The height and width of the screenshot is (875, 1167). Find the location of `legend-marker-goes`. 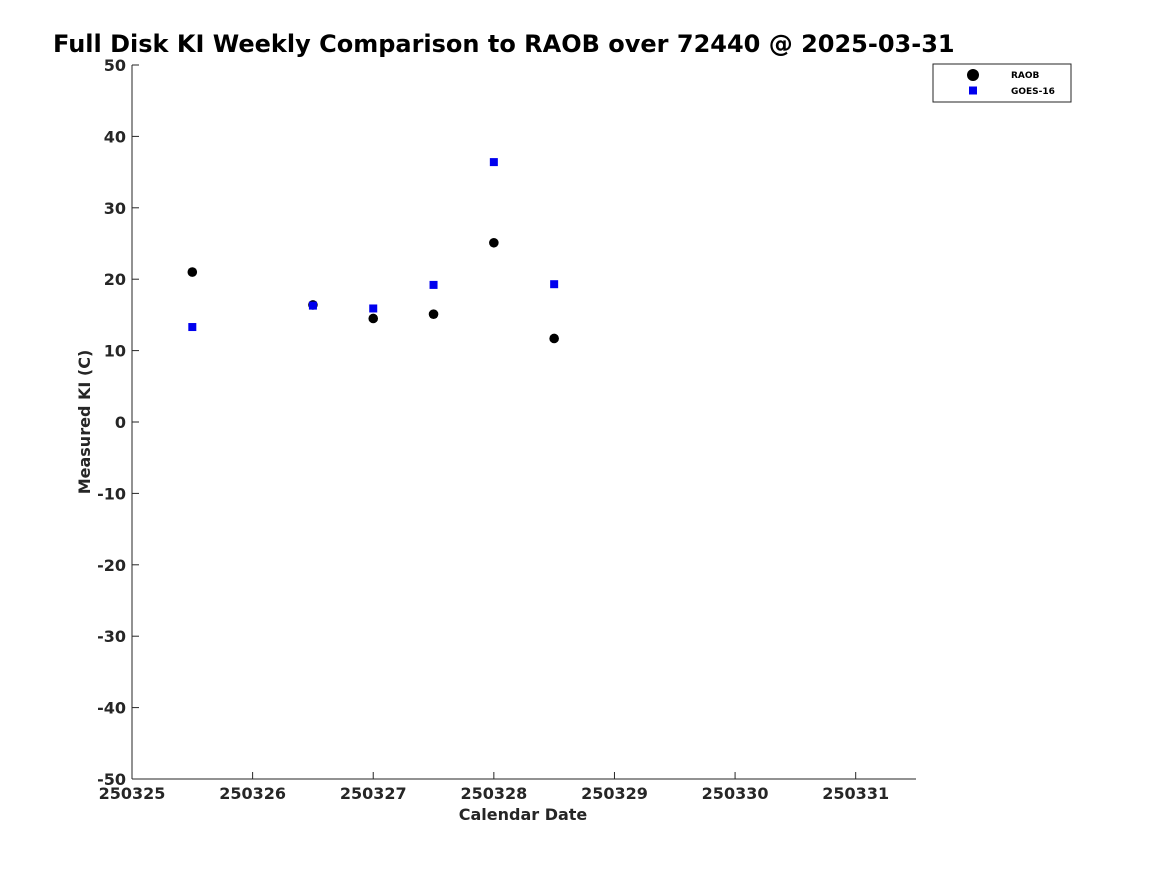

legend-marker-goes is located at coordinates (973, 90).